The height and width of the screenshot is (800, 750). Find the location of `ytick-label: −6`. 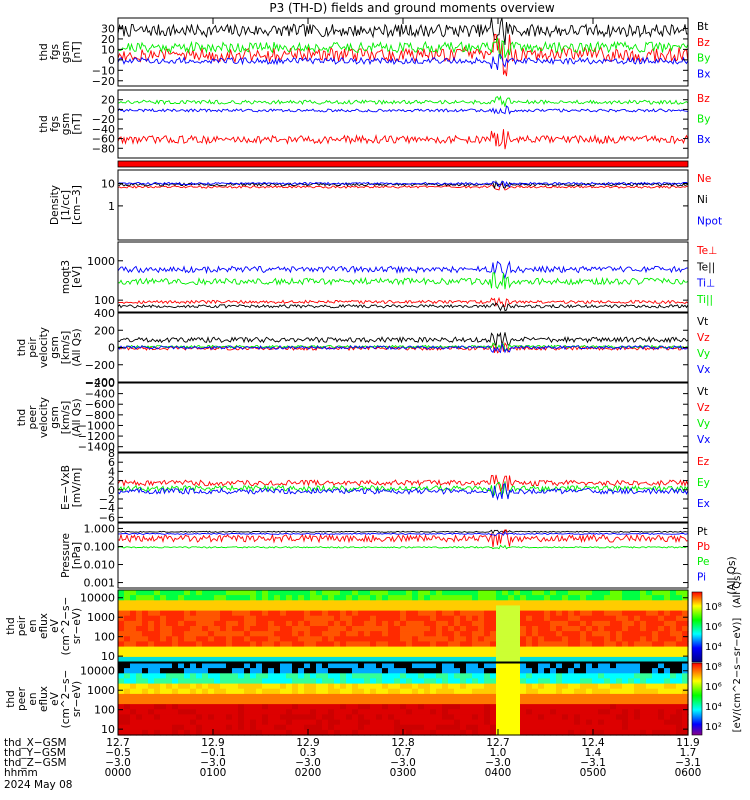

ytick-label: −6 is located at coordinates (107, 517).